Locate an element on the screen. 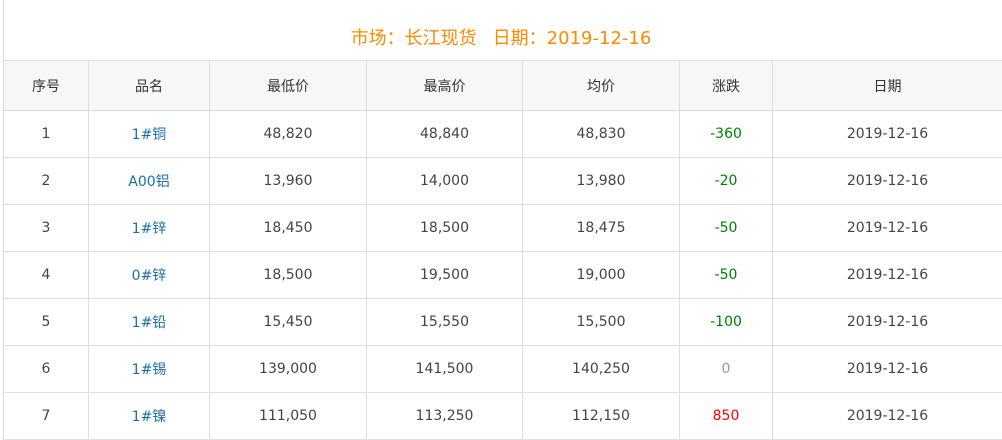 This screenshot has height=440, width=1002. cell-no: 7 is located at coordinates (46, 416).